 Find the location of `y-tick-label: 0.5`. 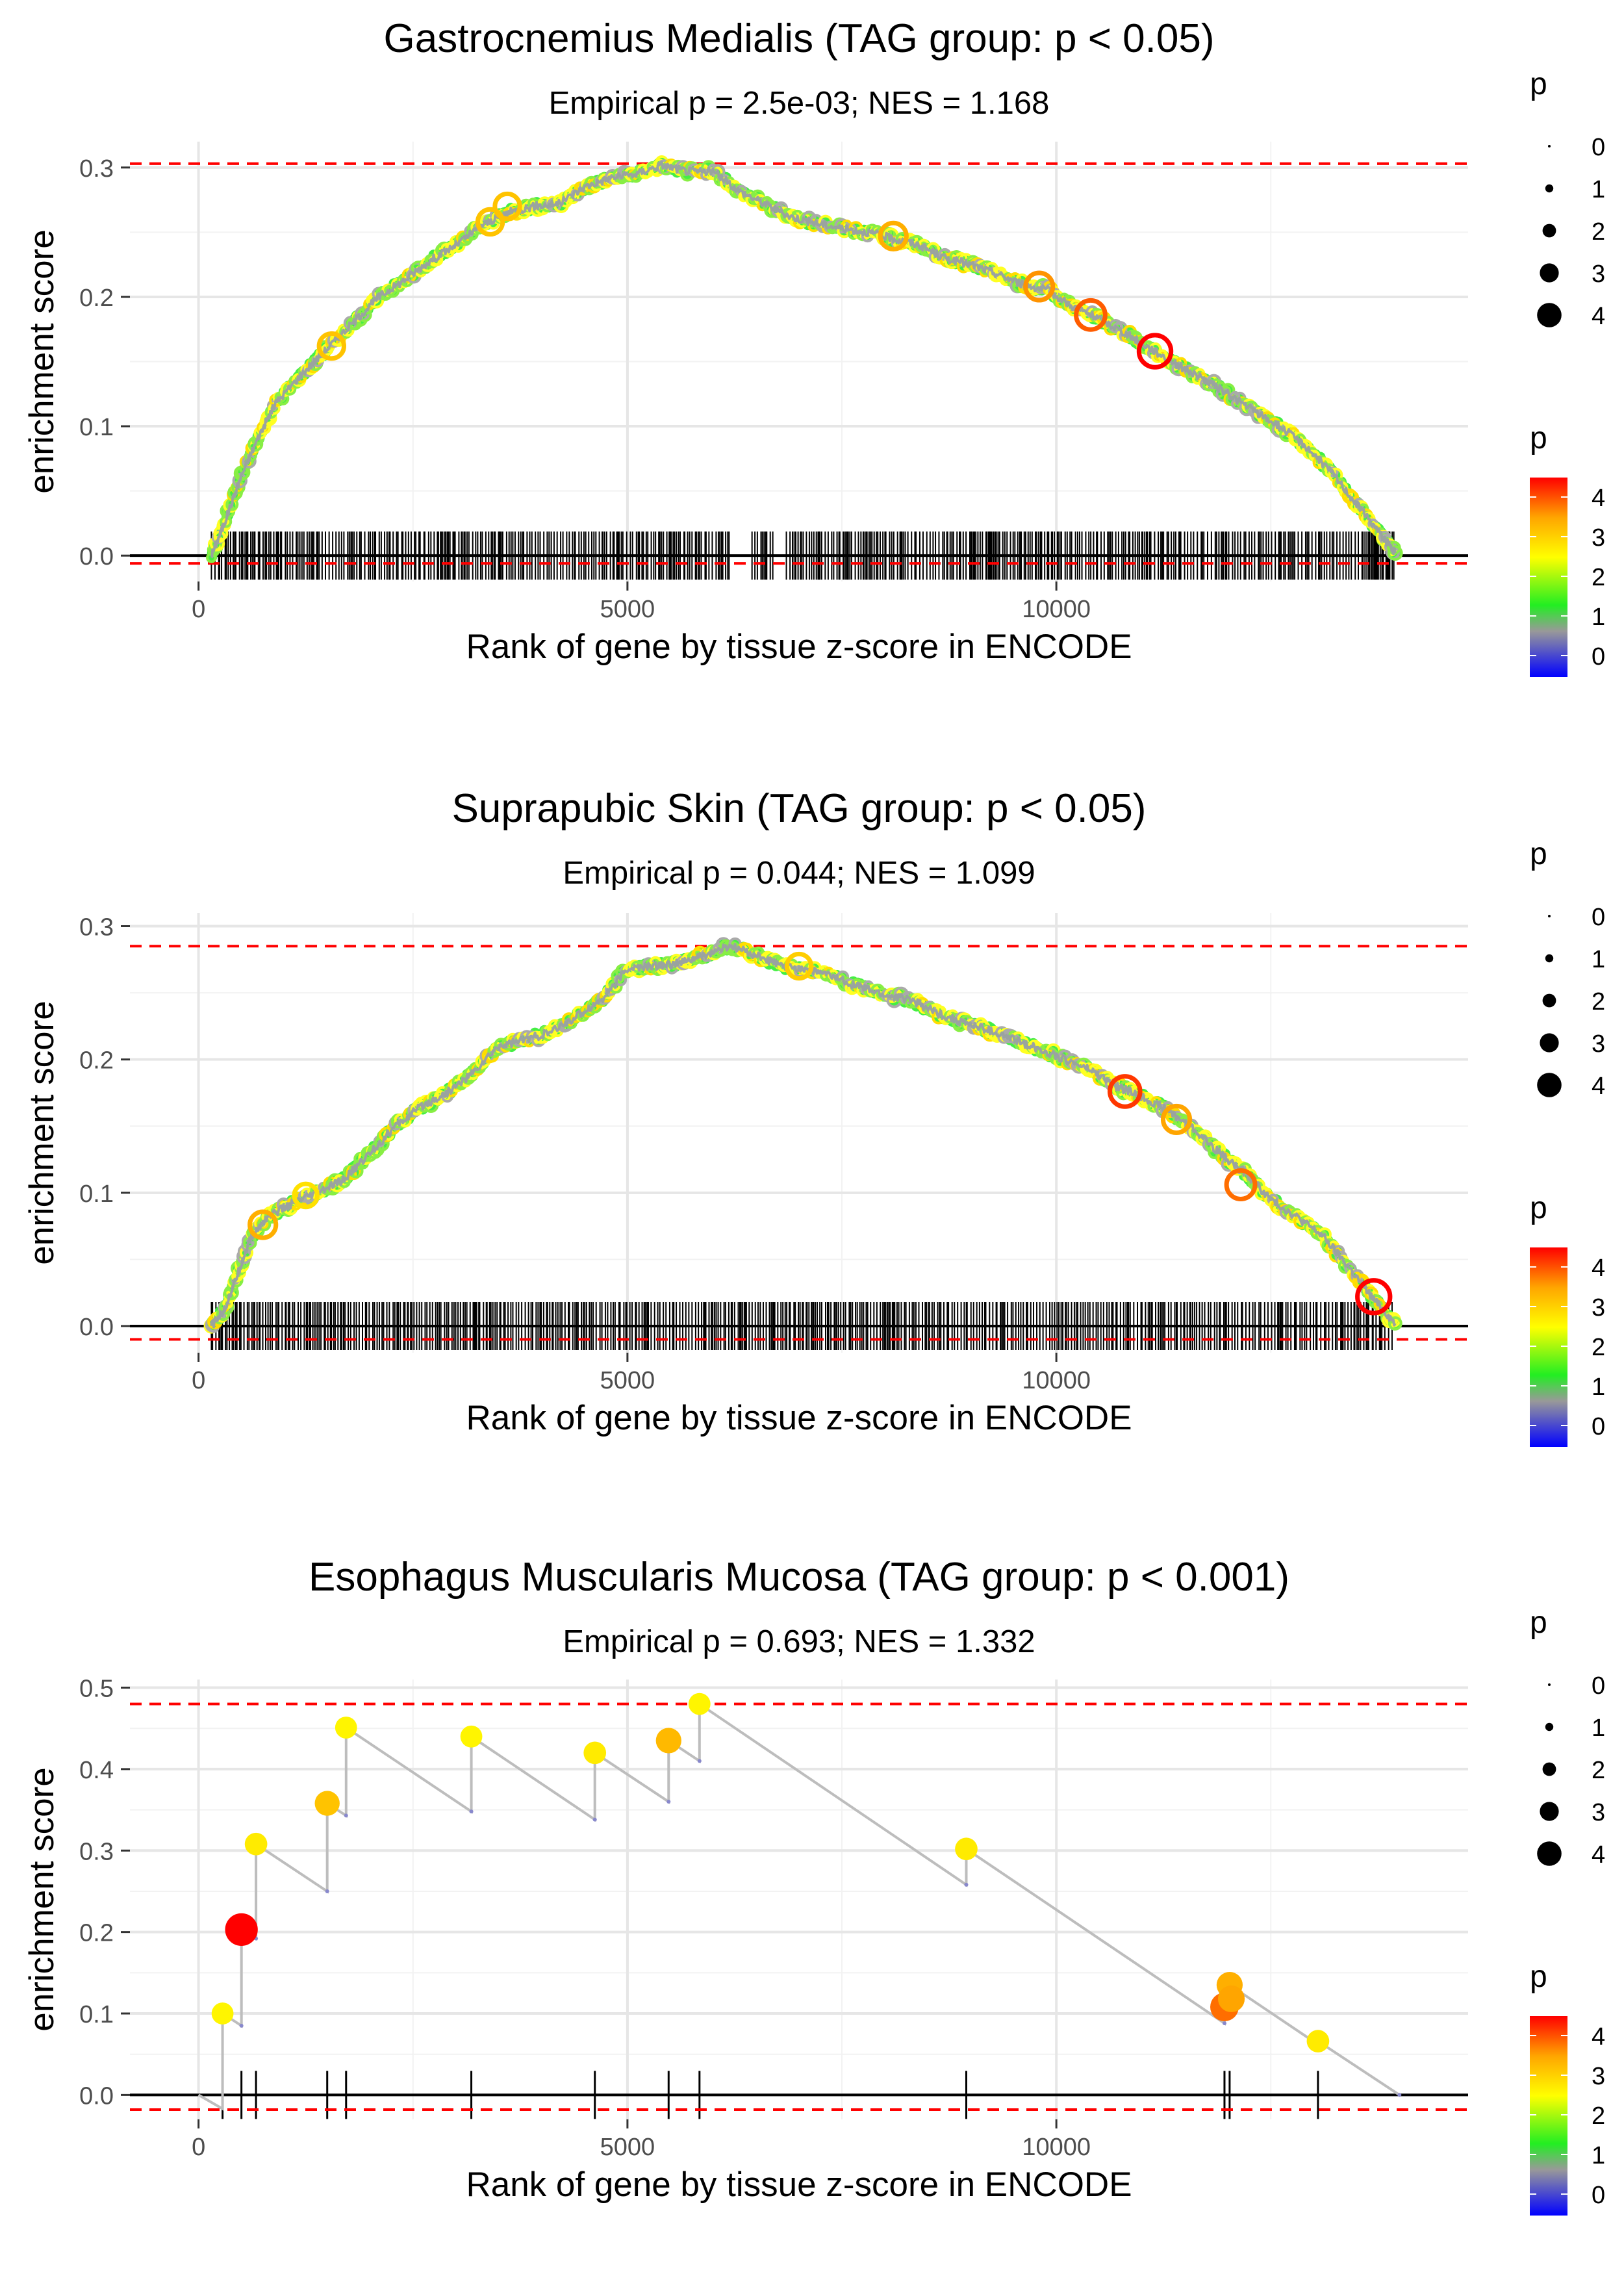

y-tick-label: 0.5 is located at coordinates (96, 1689).